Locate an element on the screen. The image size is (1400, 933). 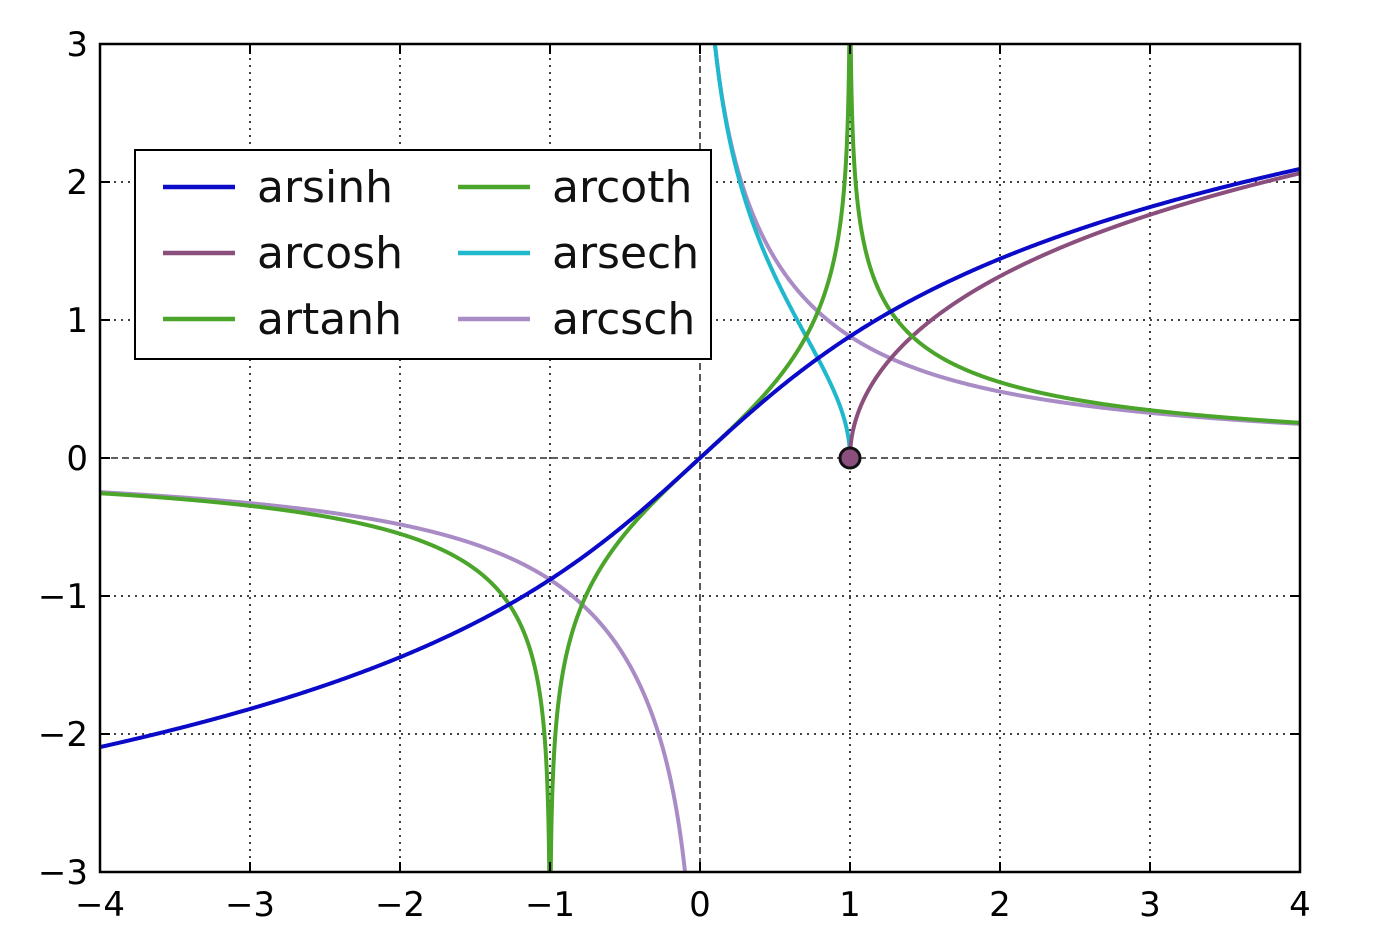
x-tick-label: −2 is located at coordinates (400, 905).